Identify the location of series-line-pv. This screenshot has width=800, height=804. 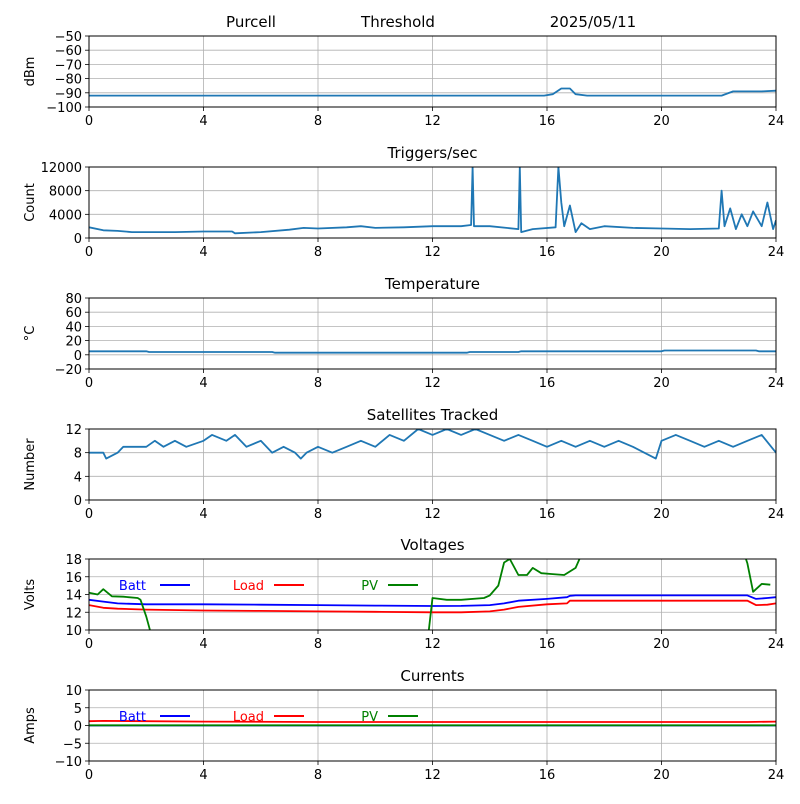
(430, 594).